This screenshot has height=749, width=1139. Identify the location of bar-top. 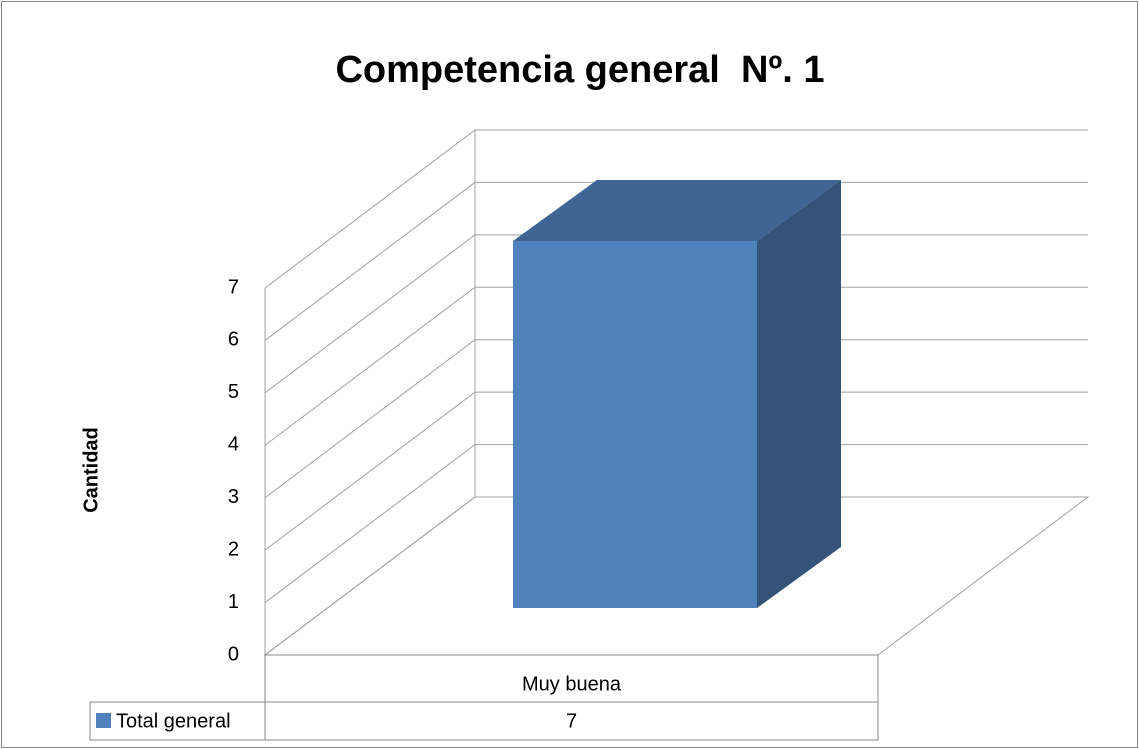
(677, 210).